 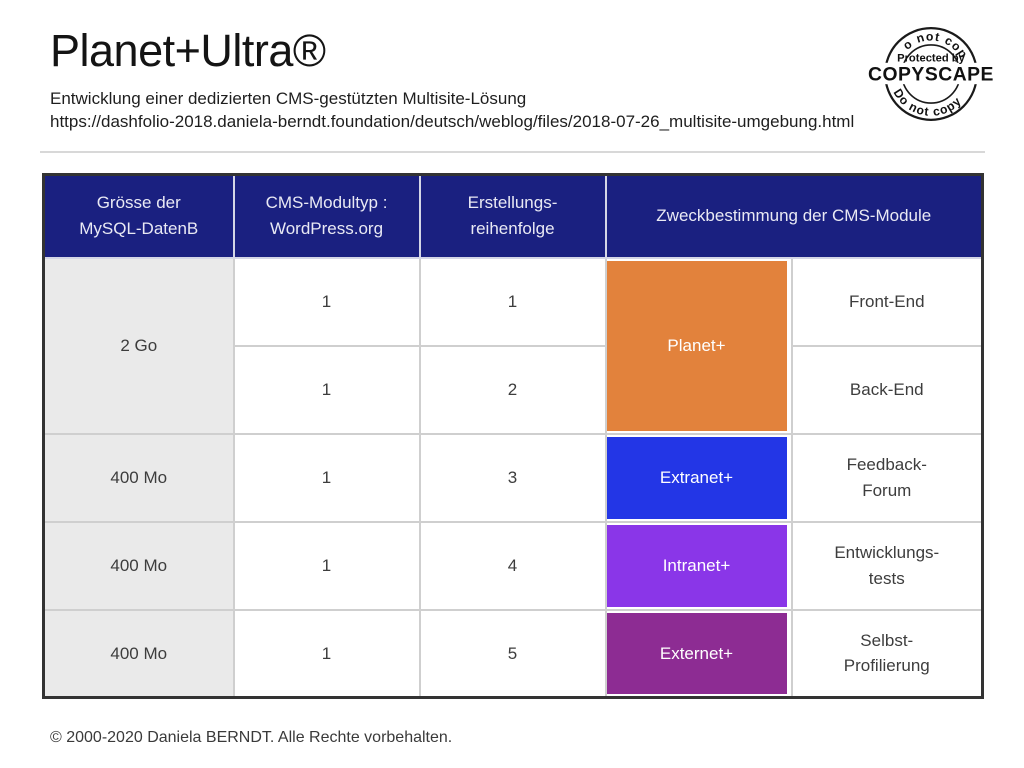 What do you see at coordinates (887, 301) in the screenshot?
I see `purpose-cell: Front-End` at bounding box center [887, 301].